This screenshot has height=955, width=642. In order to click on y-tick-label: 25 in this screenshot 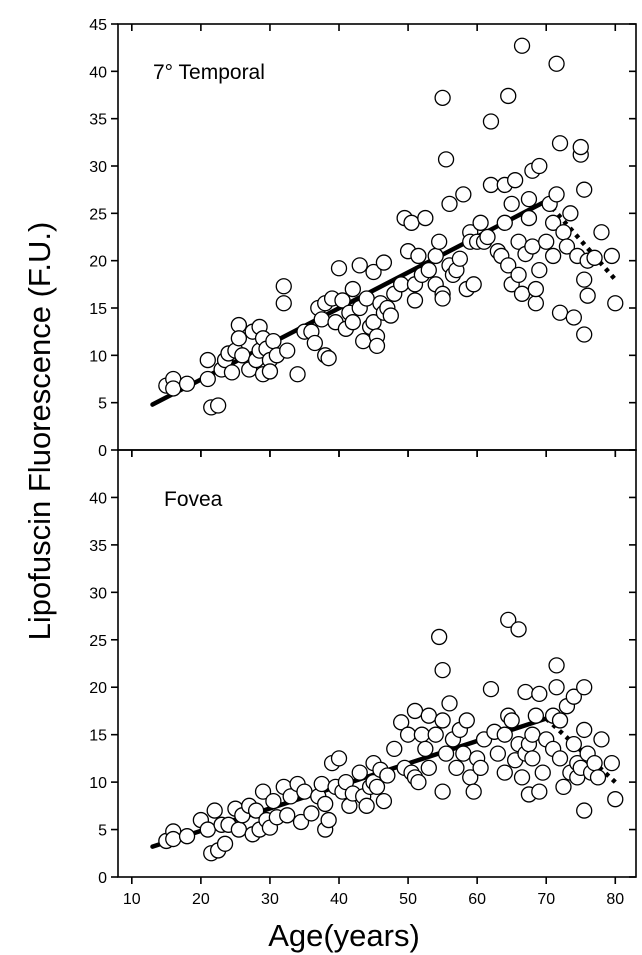, I will do `click(98, 214)`.